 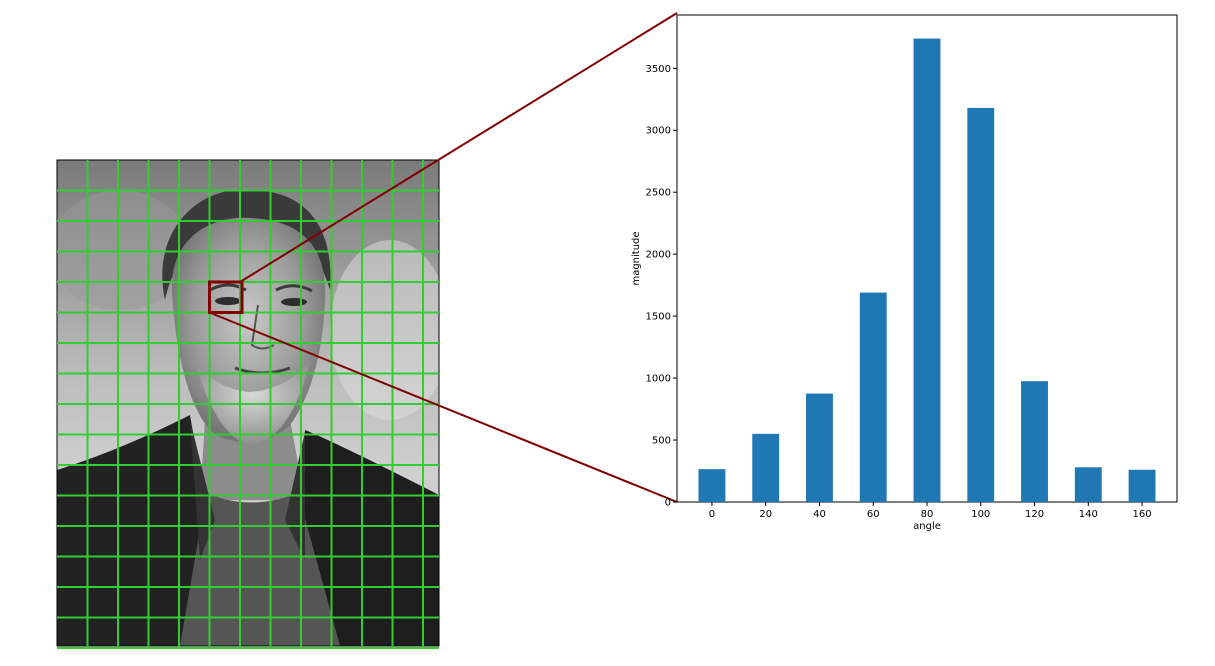 What do you see at coordinates (927, 514) in the screenshot?
I see `x-tick-label: 80` at bounding box center [927, 514].